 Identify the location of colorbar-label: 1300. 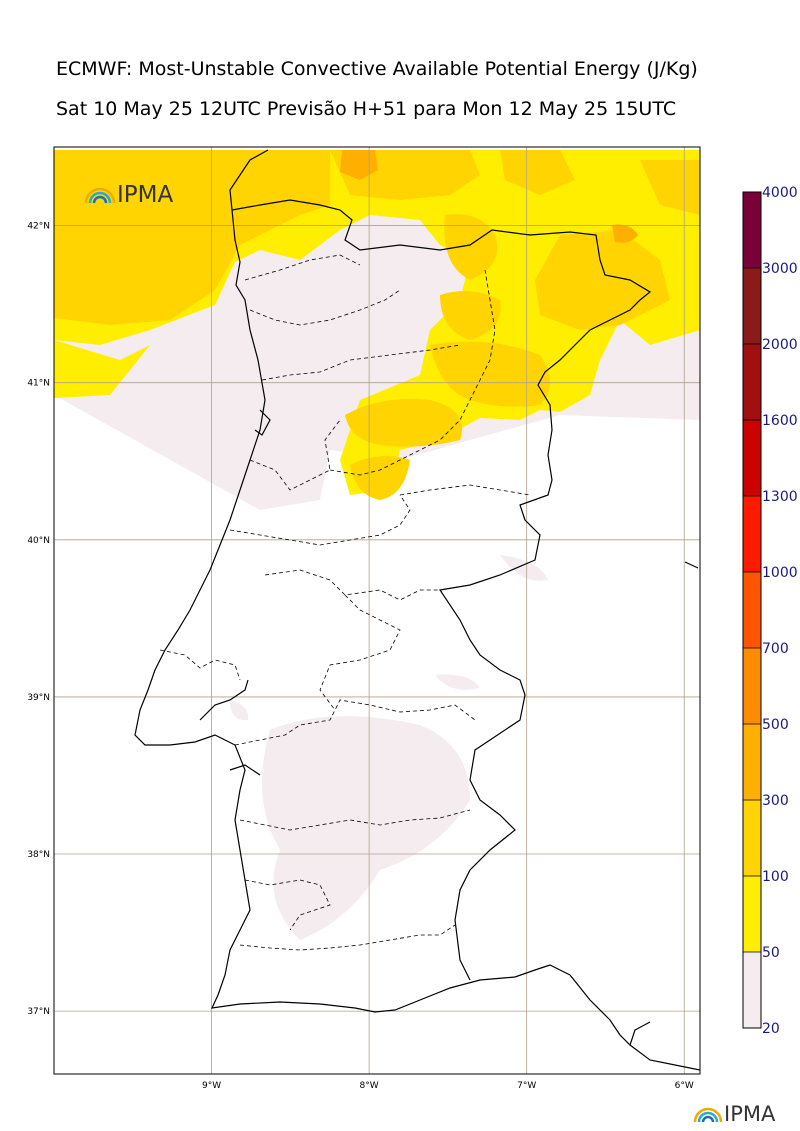
(780, 497).